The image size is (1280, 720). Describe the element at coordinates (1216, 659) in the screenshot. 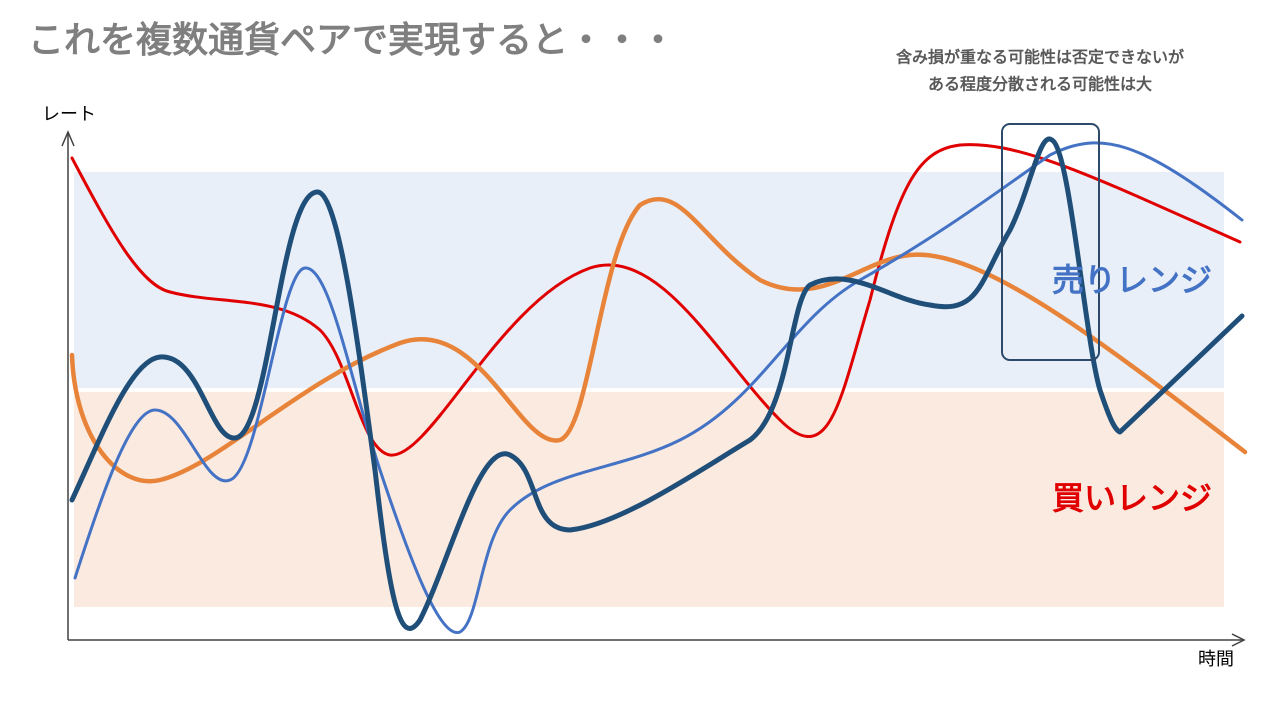

I see `x-axis-label: 時間` at that location.